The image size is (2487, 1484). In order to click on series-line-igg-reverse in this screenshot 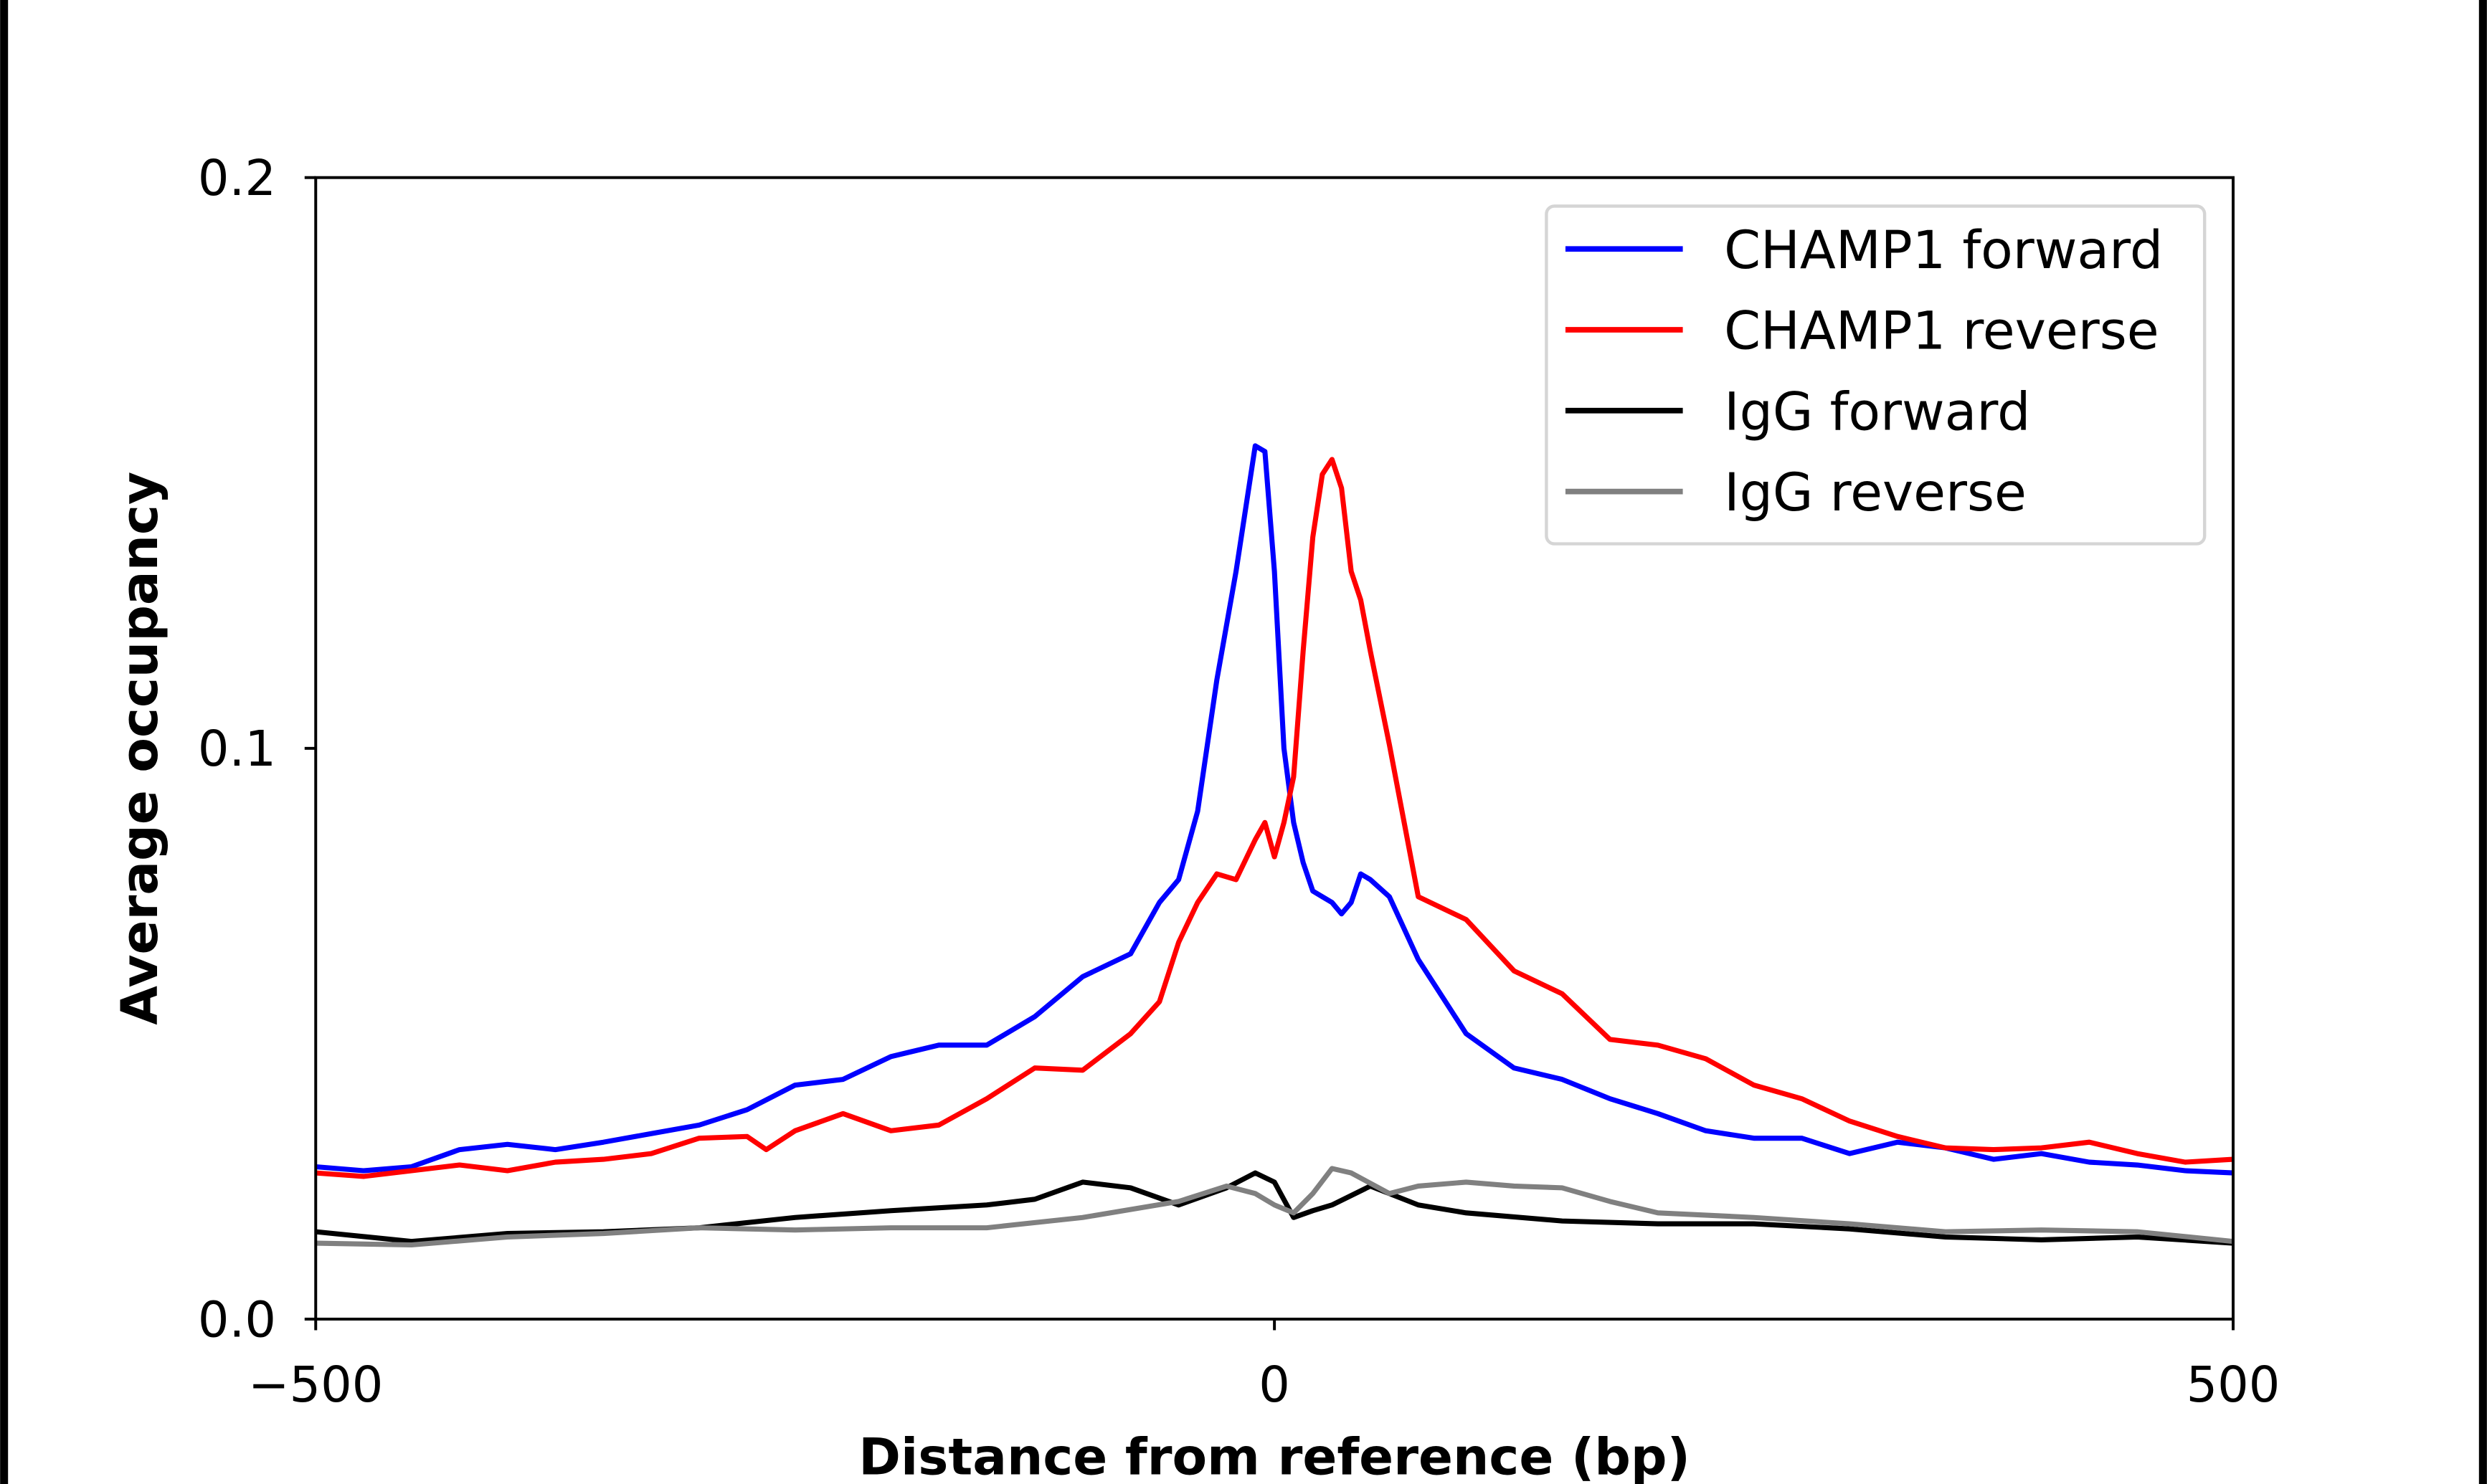, I will do `click(1275, 1207)`.